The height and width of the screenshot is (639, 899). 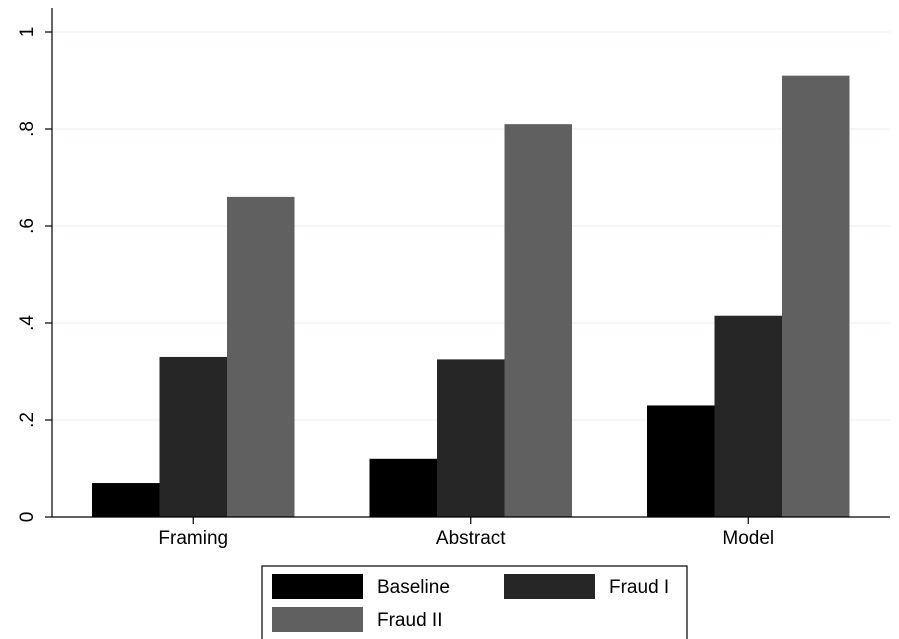 I want to click on x-tick-label-abstract: Abstract, so click(x=471, y=538).